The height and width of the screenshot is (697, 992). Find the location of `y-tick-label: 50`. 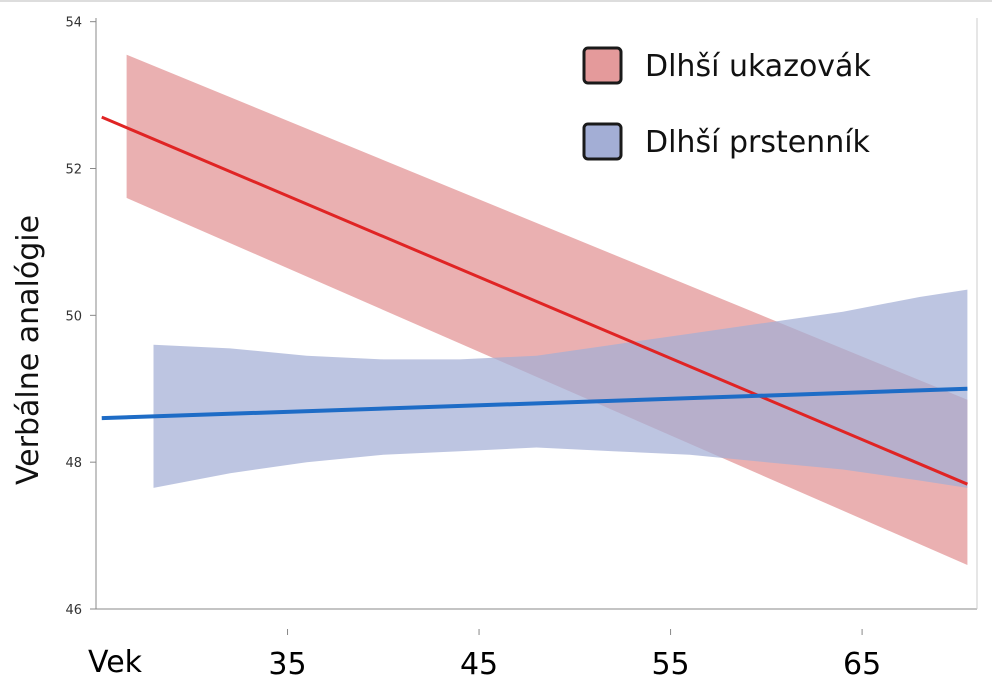

y-tick-label: 50 is located at coordinates (73, 316).